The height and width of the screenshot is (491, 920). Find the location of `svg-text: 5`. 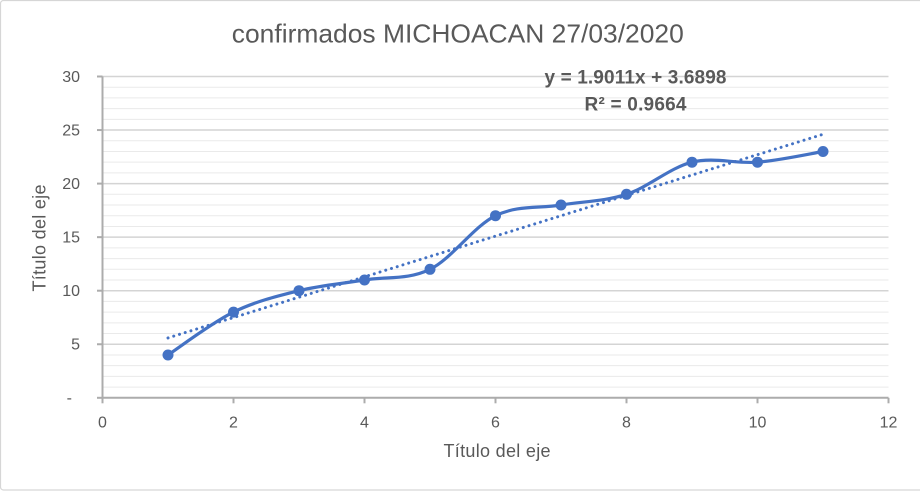

svg-text: 5 is located at coordinates (75, 345).